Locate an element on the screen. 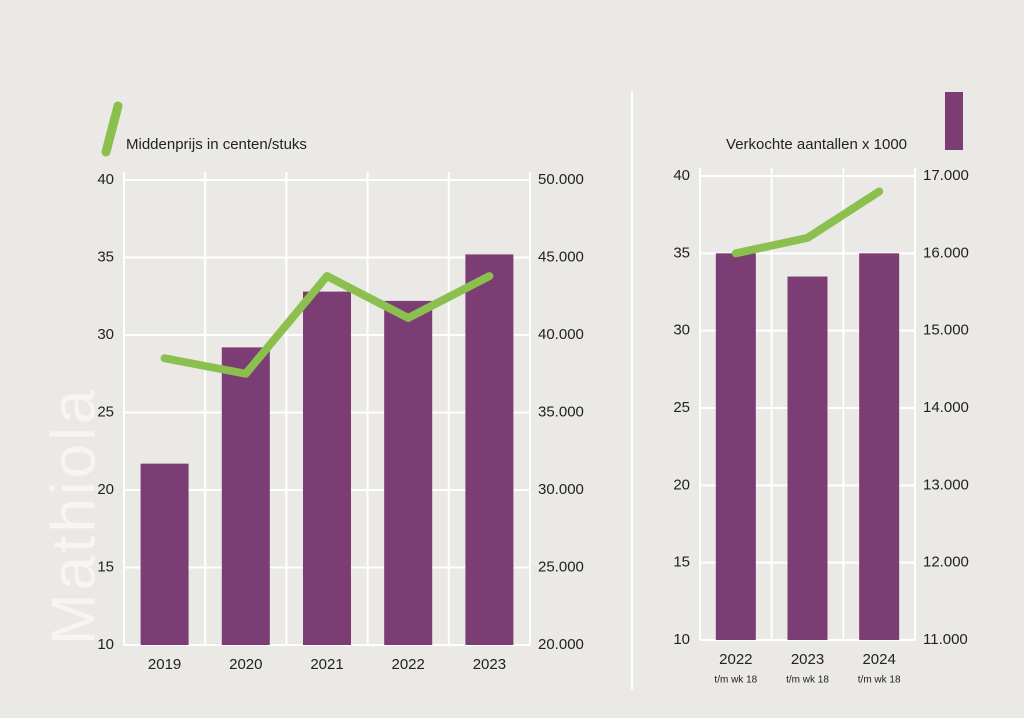 The height and width of the screenshot is (718, 1024). y2-tick-label: 30.000 is located at coordinates (561, 489).